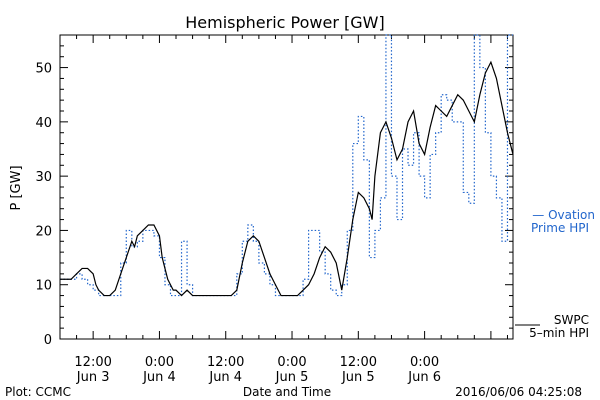  Describe the element at coordinates (43, 231) in the screenshot. I see `y-tick-label: 20` at that location.